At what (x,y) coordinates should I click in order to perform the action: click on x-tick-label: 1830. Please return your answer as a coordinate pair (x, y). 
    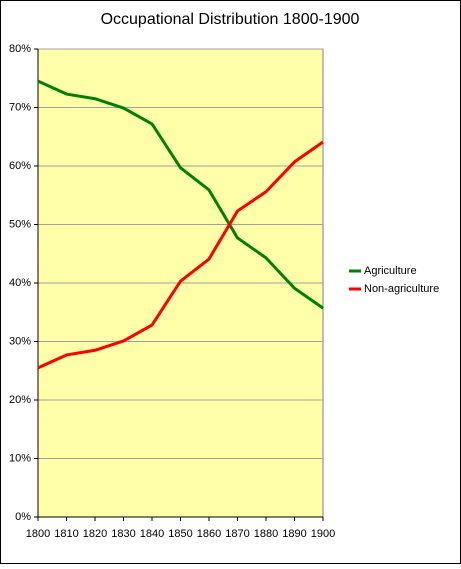
    Looking at the image, I should click on (123, 534).